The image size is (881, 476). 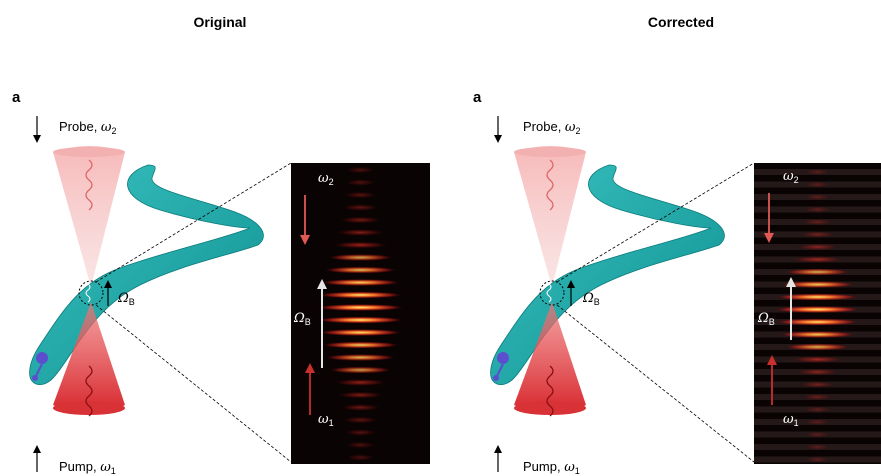 I want to click on probe-direction-arrow-head, so click(x=769, y=238).